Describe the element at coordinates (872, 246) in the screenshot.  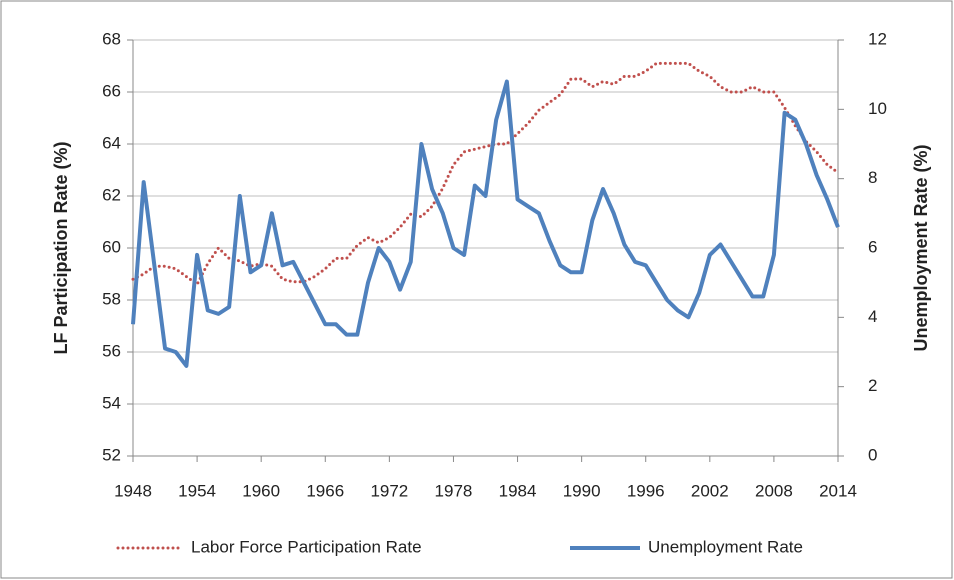
I see `y2-tick-label: 6` at that location.